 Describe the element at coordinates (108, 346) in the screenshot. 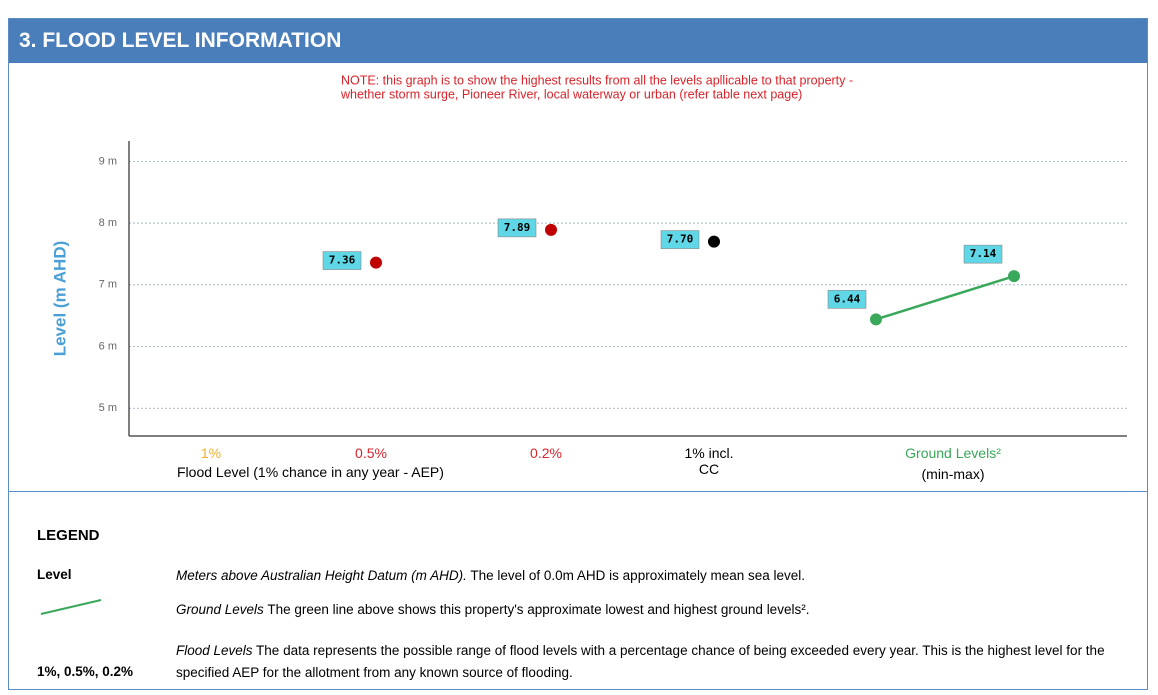

I see `y-tick-label: 6 m` at that location.